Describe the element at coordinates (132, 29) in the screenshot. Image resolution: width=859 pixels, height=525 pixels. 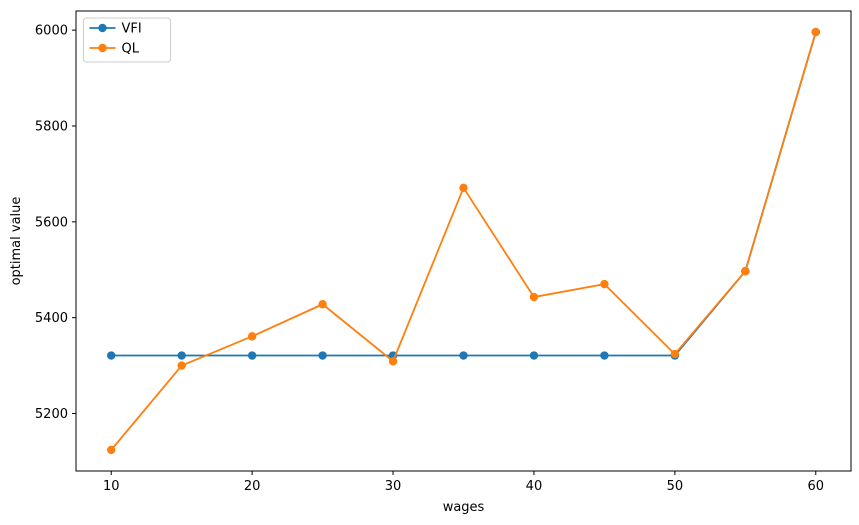
I see `legend-label-vfi: VFI` at that location.